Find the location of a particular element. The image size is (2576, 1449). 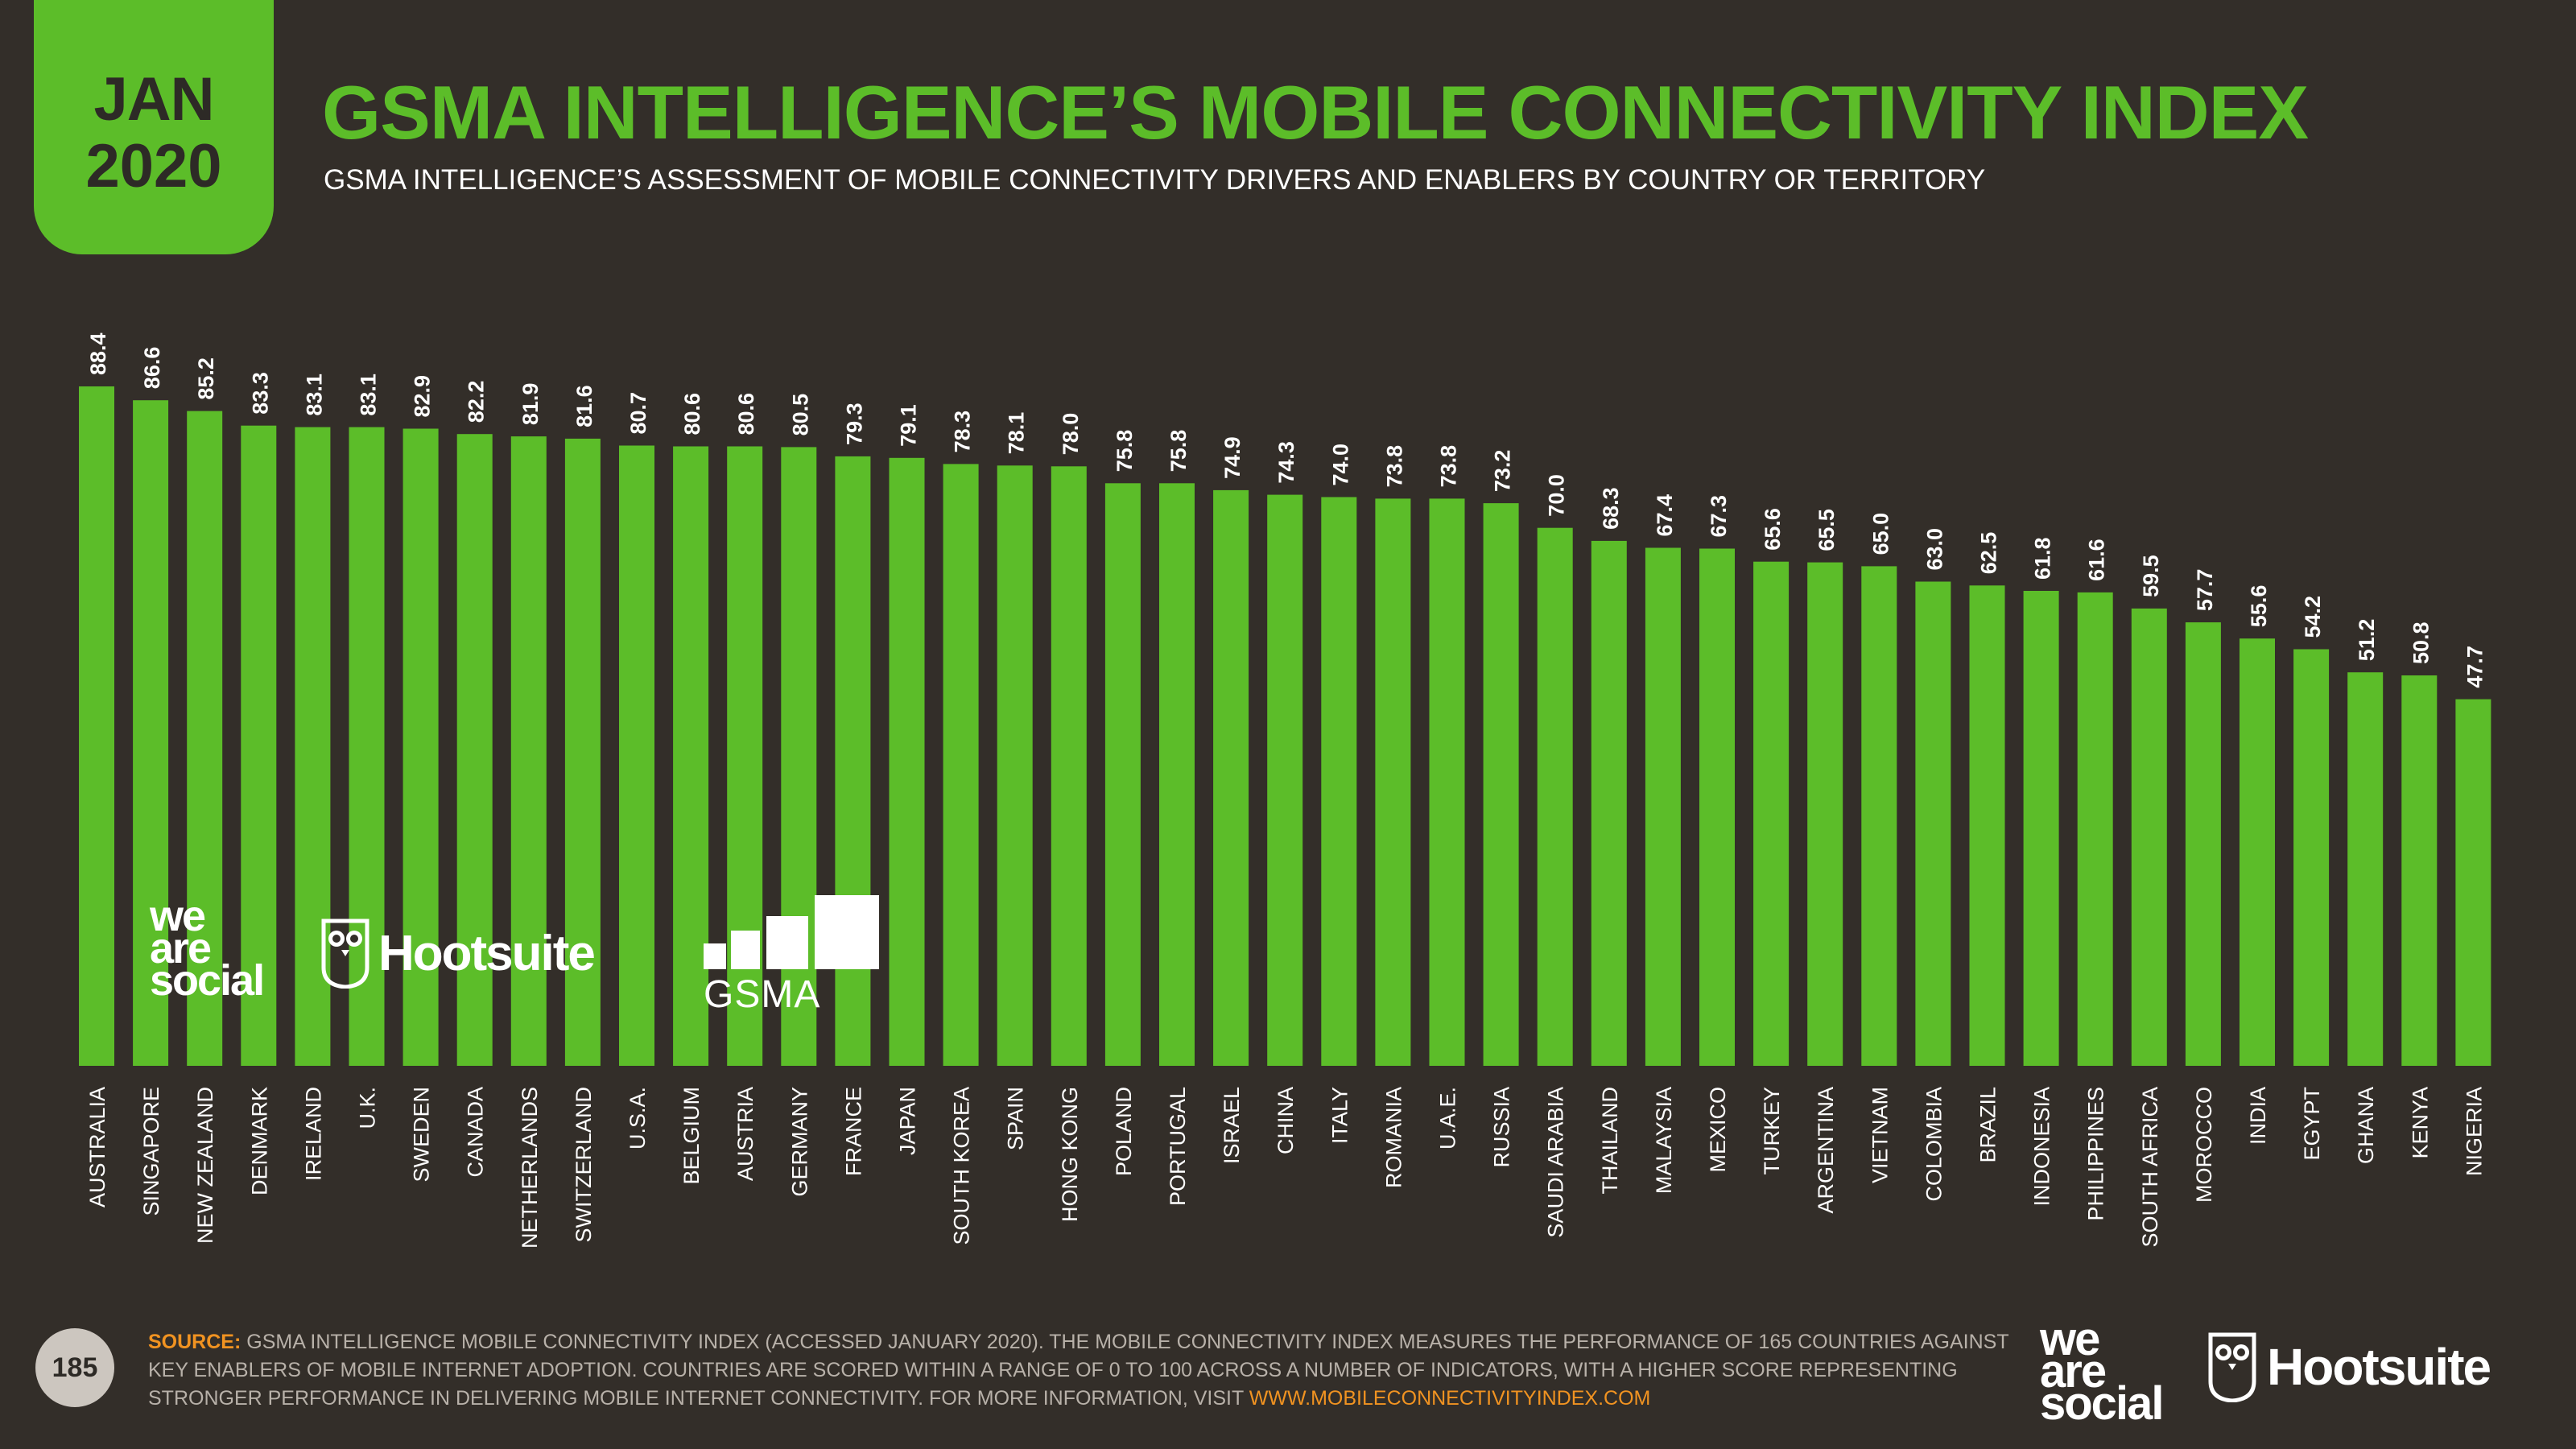

category-label: DENMARK is located at coordinates (259, 1141).